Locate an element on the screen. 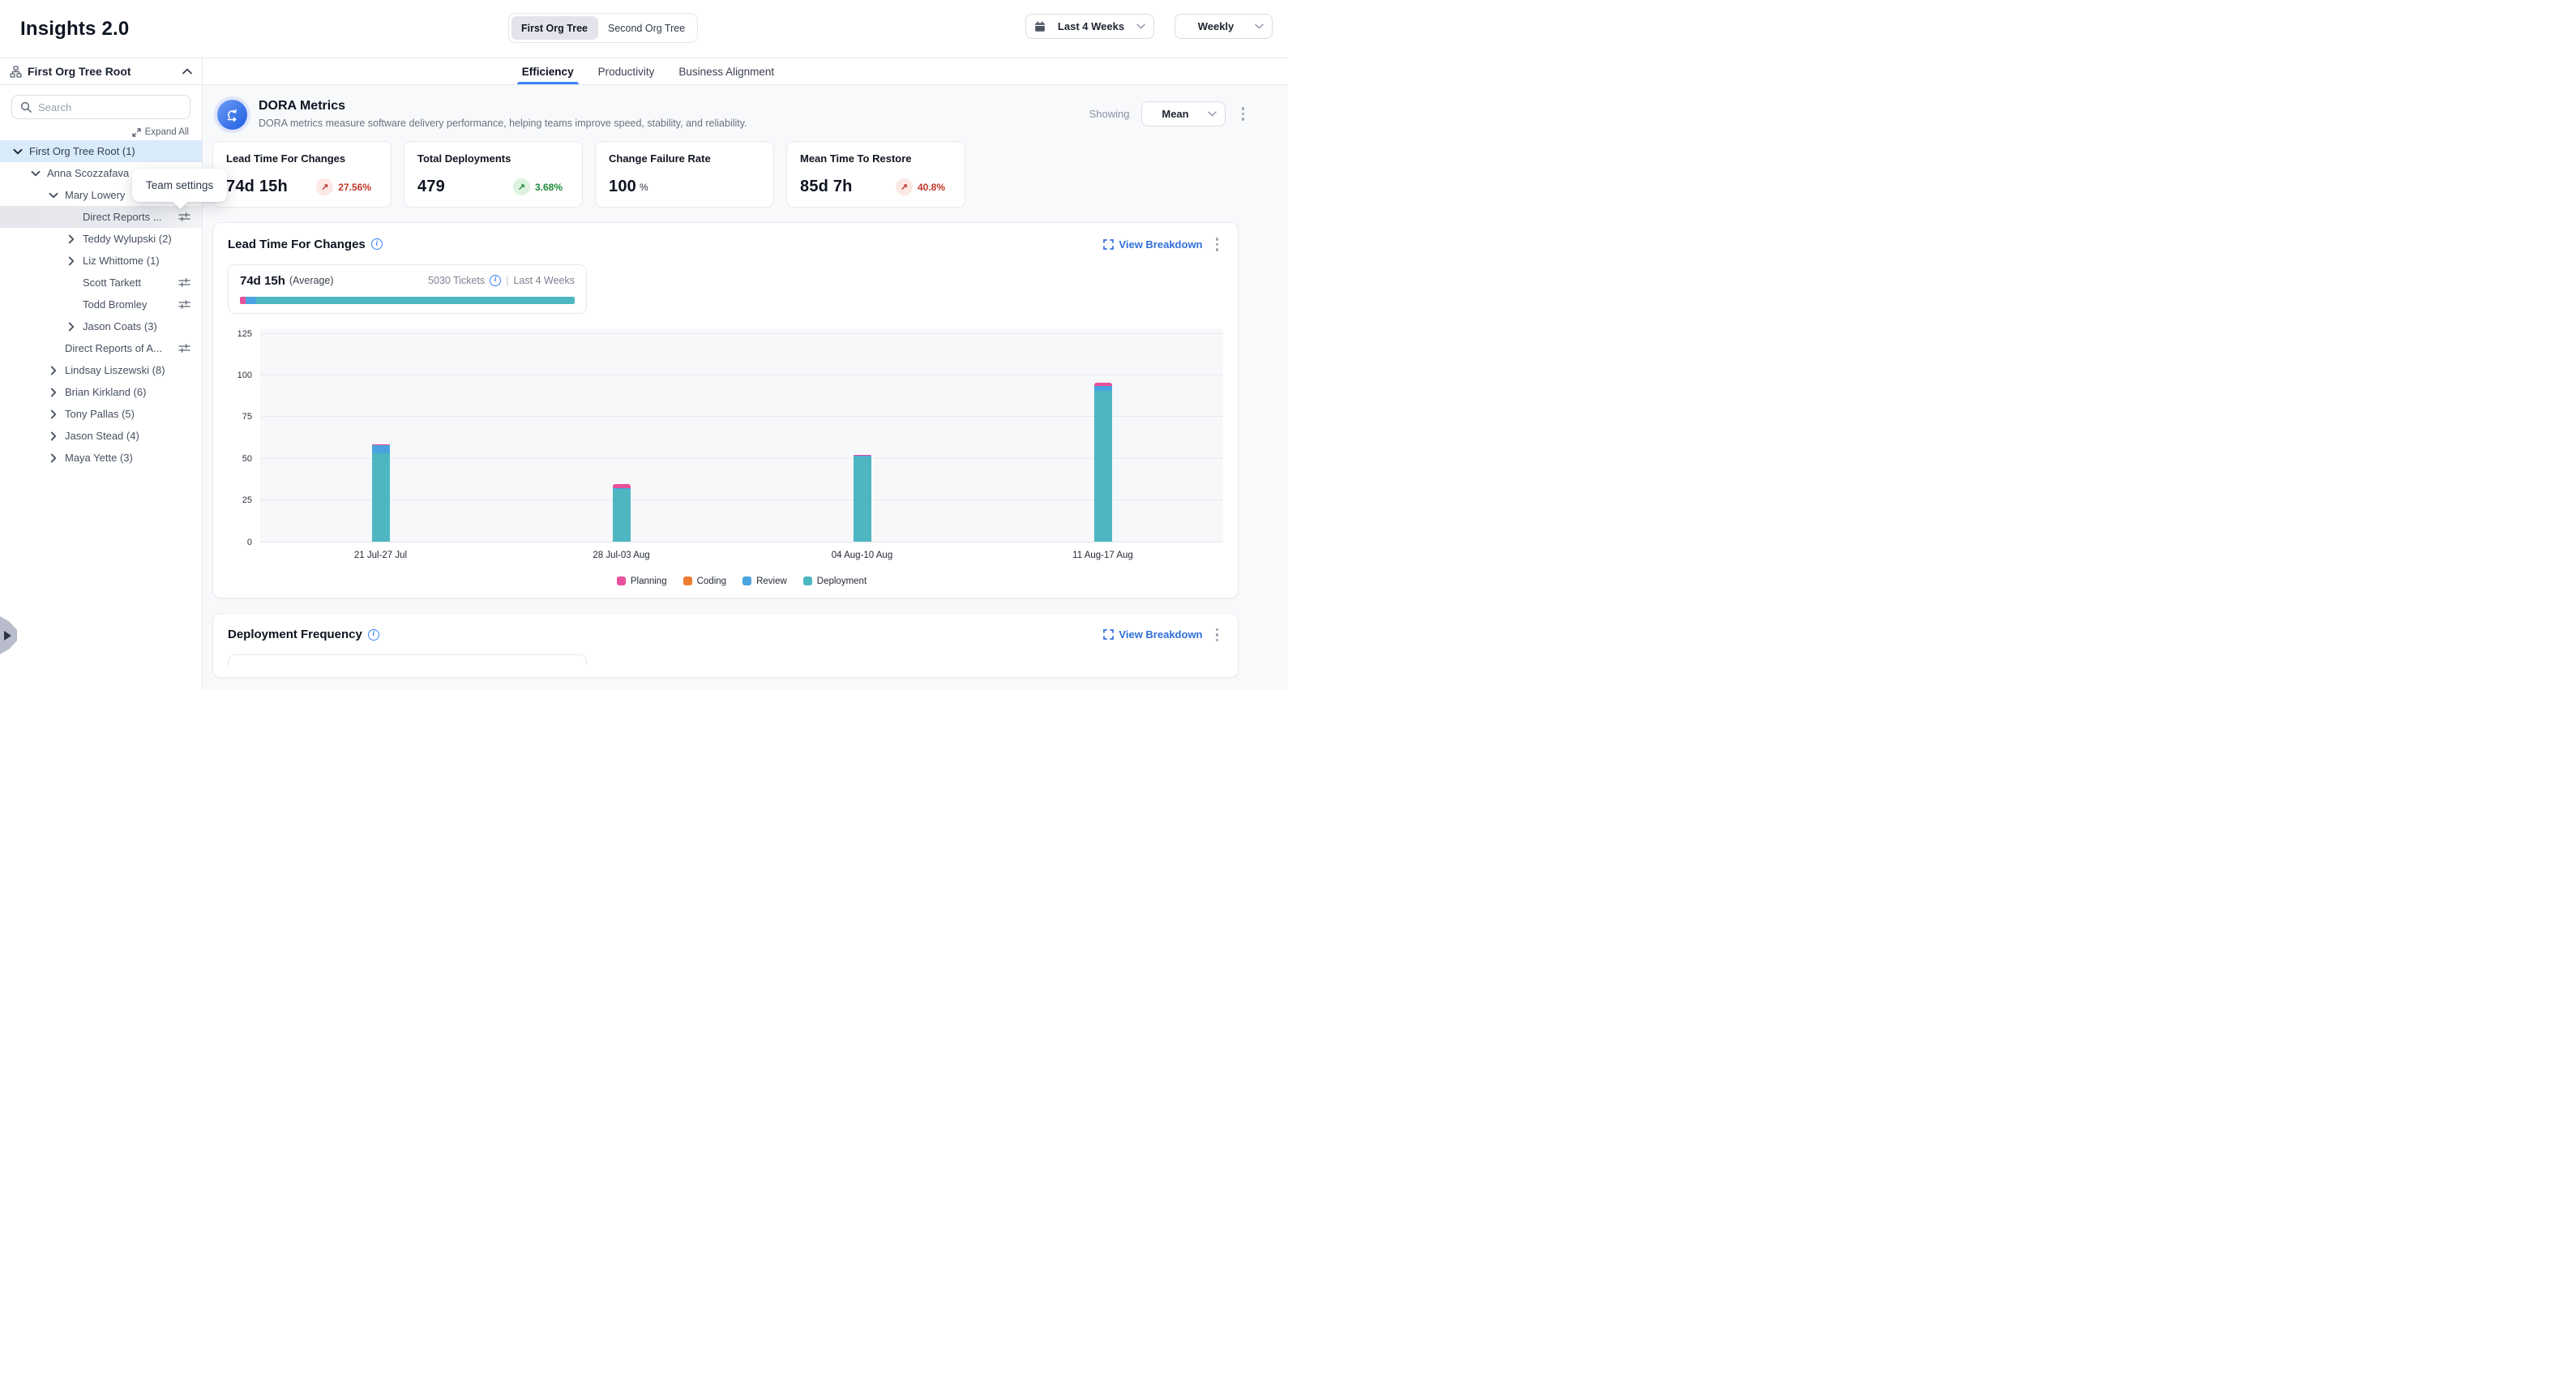 The height and width of the screenshot is (1380, 2576). x-axis-label: 28 Jul-03 Aug is located at coordinates (621, 555).